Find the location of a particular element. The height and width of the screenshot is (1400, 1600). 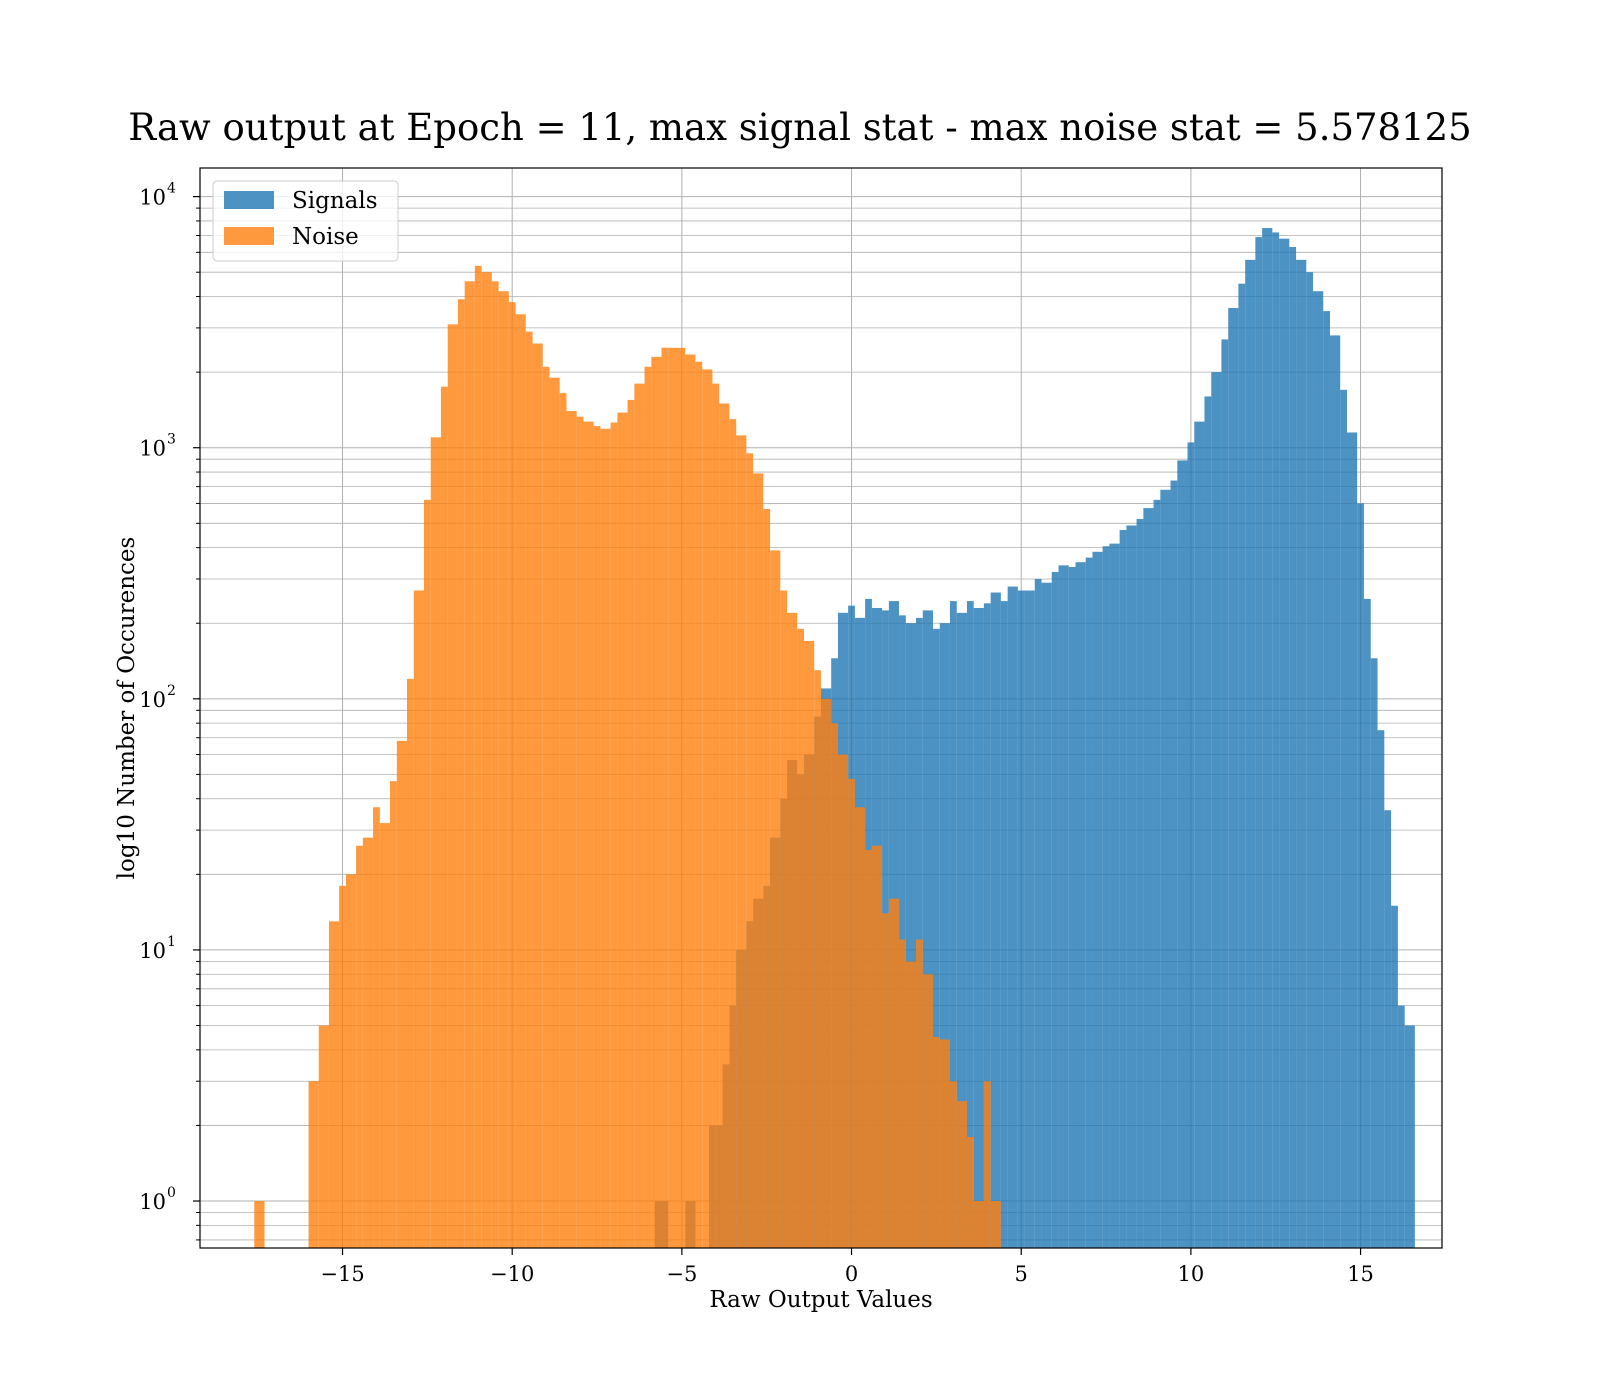

legend-label-signals: Signals is located at coordinates (335, 201).